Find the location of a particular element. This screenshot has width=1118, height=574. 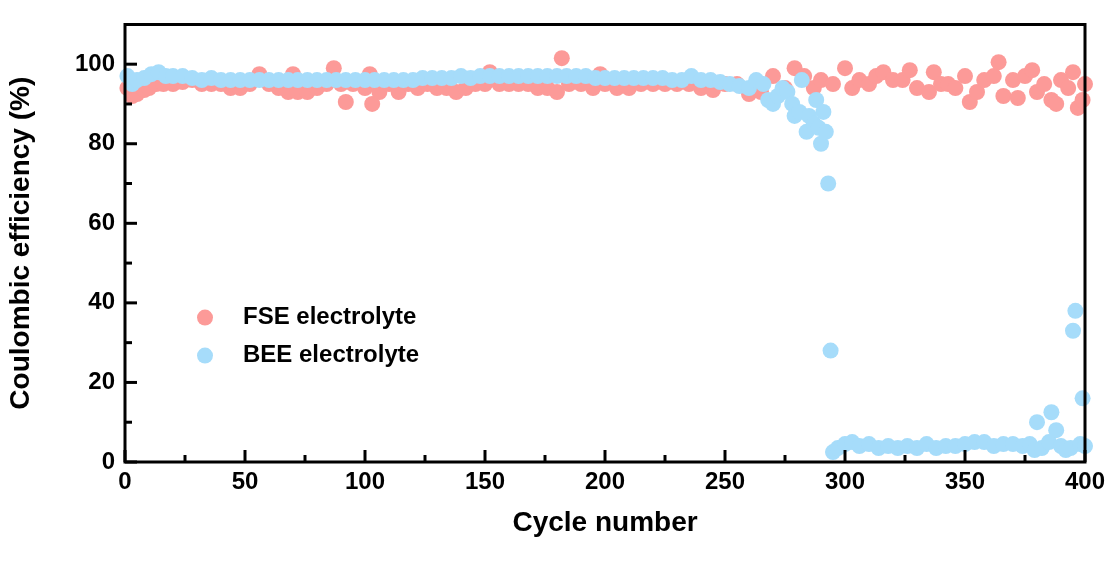

x-tick-label: 300 is located at coordinates (845, 481).